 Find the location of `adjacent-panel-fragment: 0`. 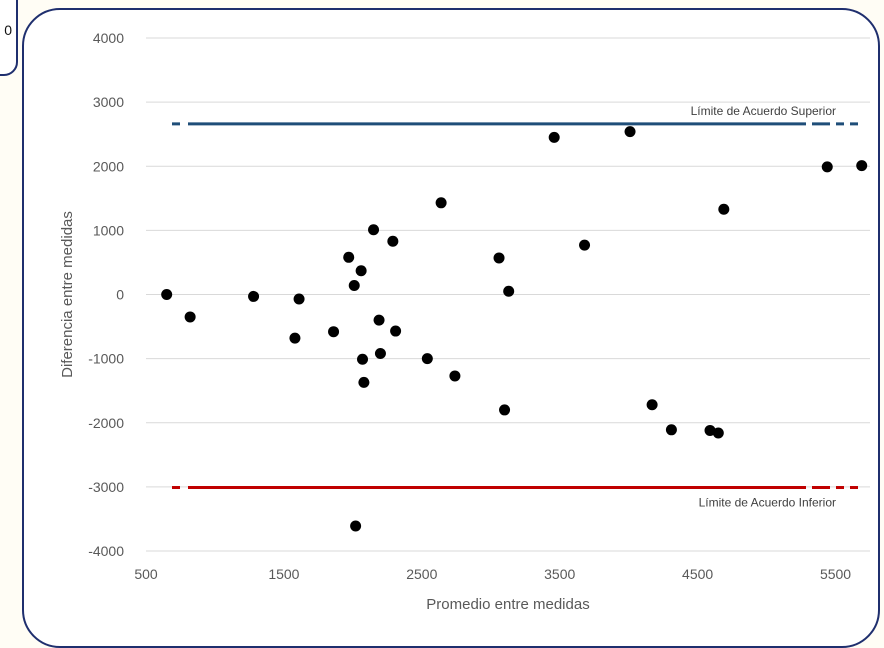

adjacent-panel-fragment: 0 is located at coordinates (9, 38).